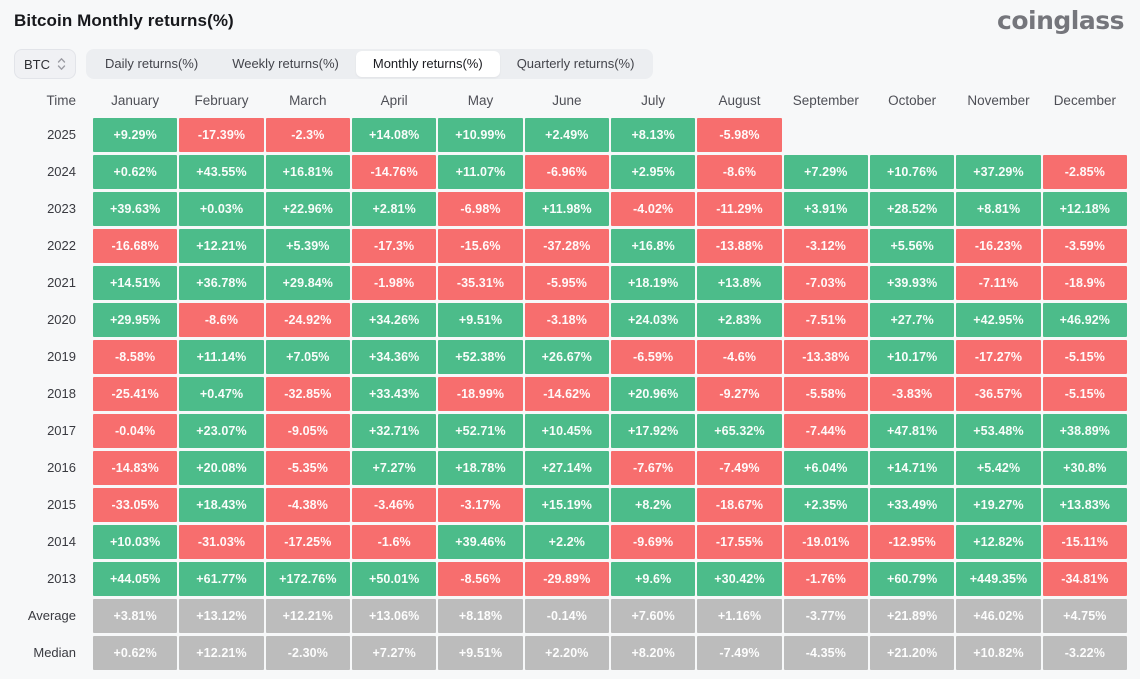  Describe the element at coordinates (61, 467) in the screenshot. I see `year-label: 2016` at that location.